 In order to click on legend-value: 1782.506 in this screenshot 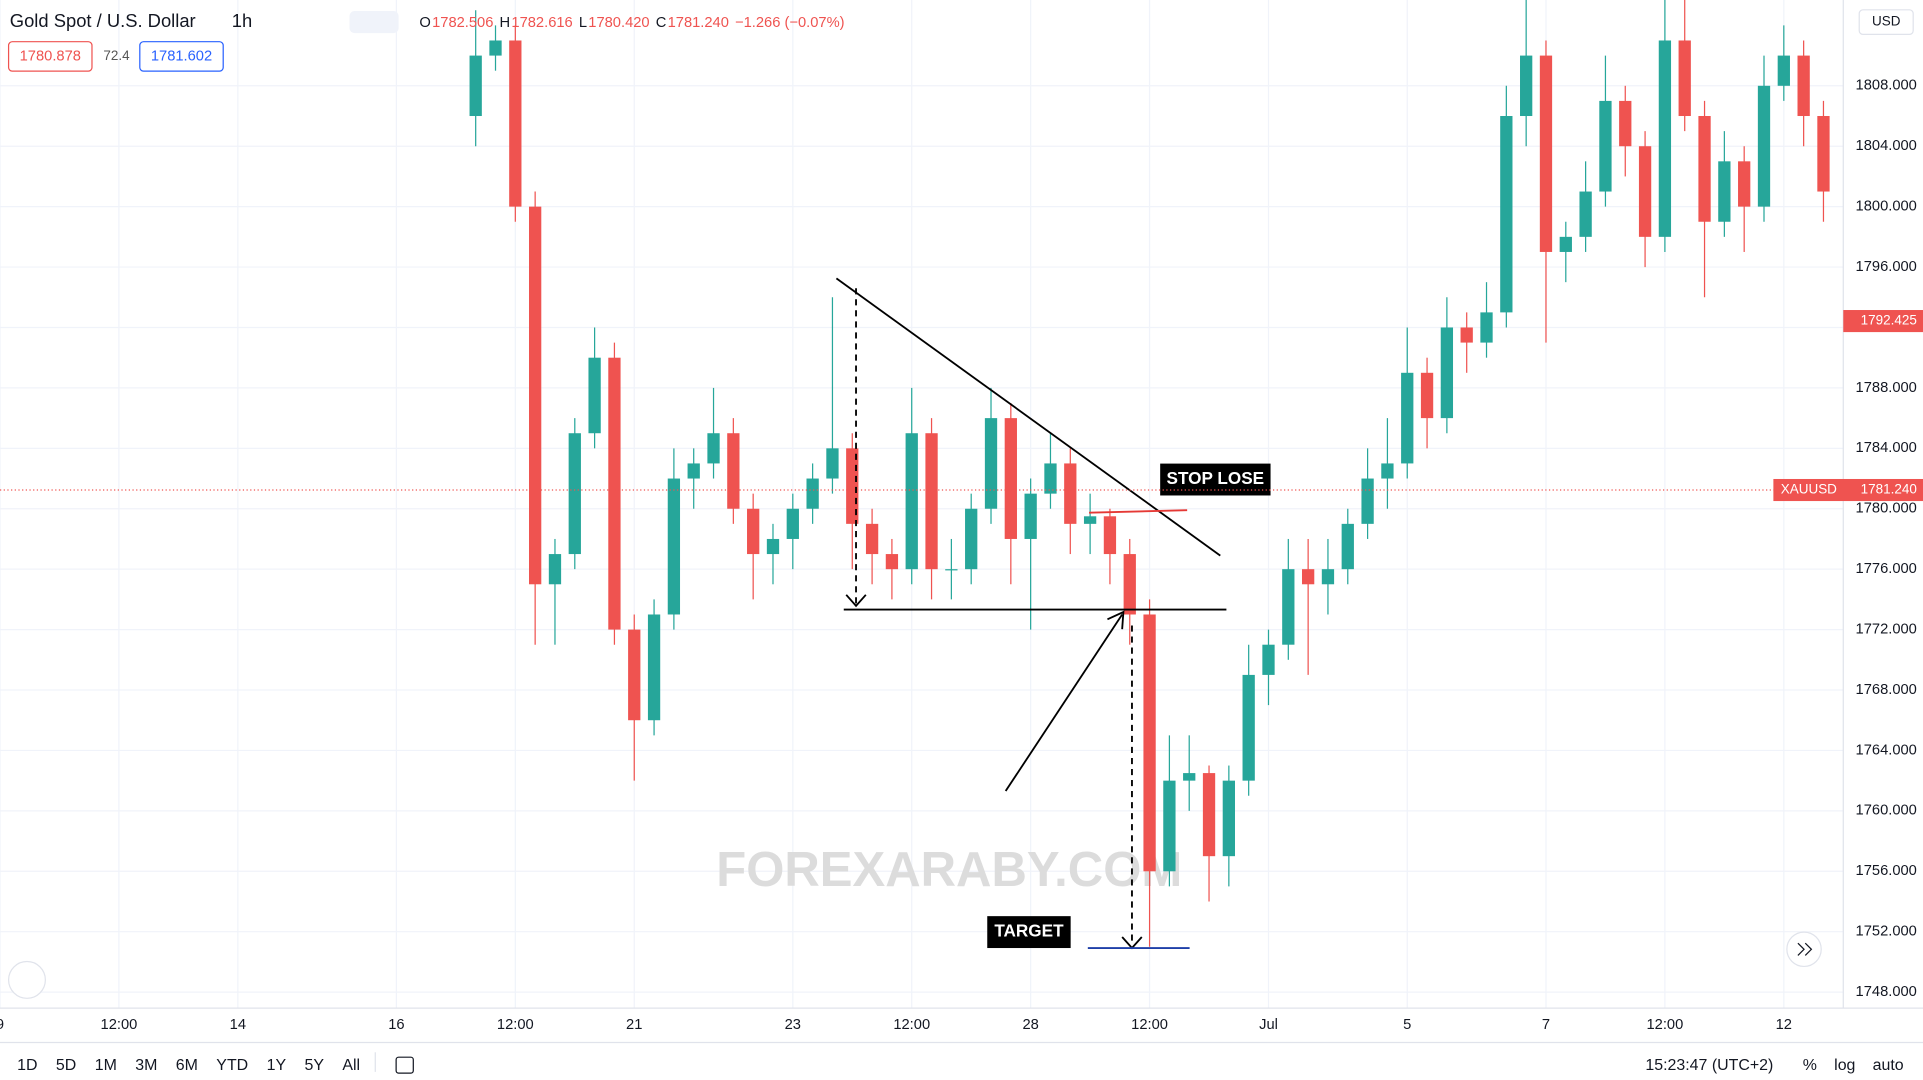, I will do `click(462, 23)`.